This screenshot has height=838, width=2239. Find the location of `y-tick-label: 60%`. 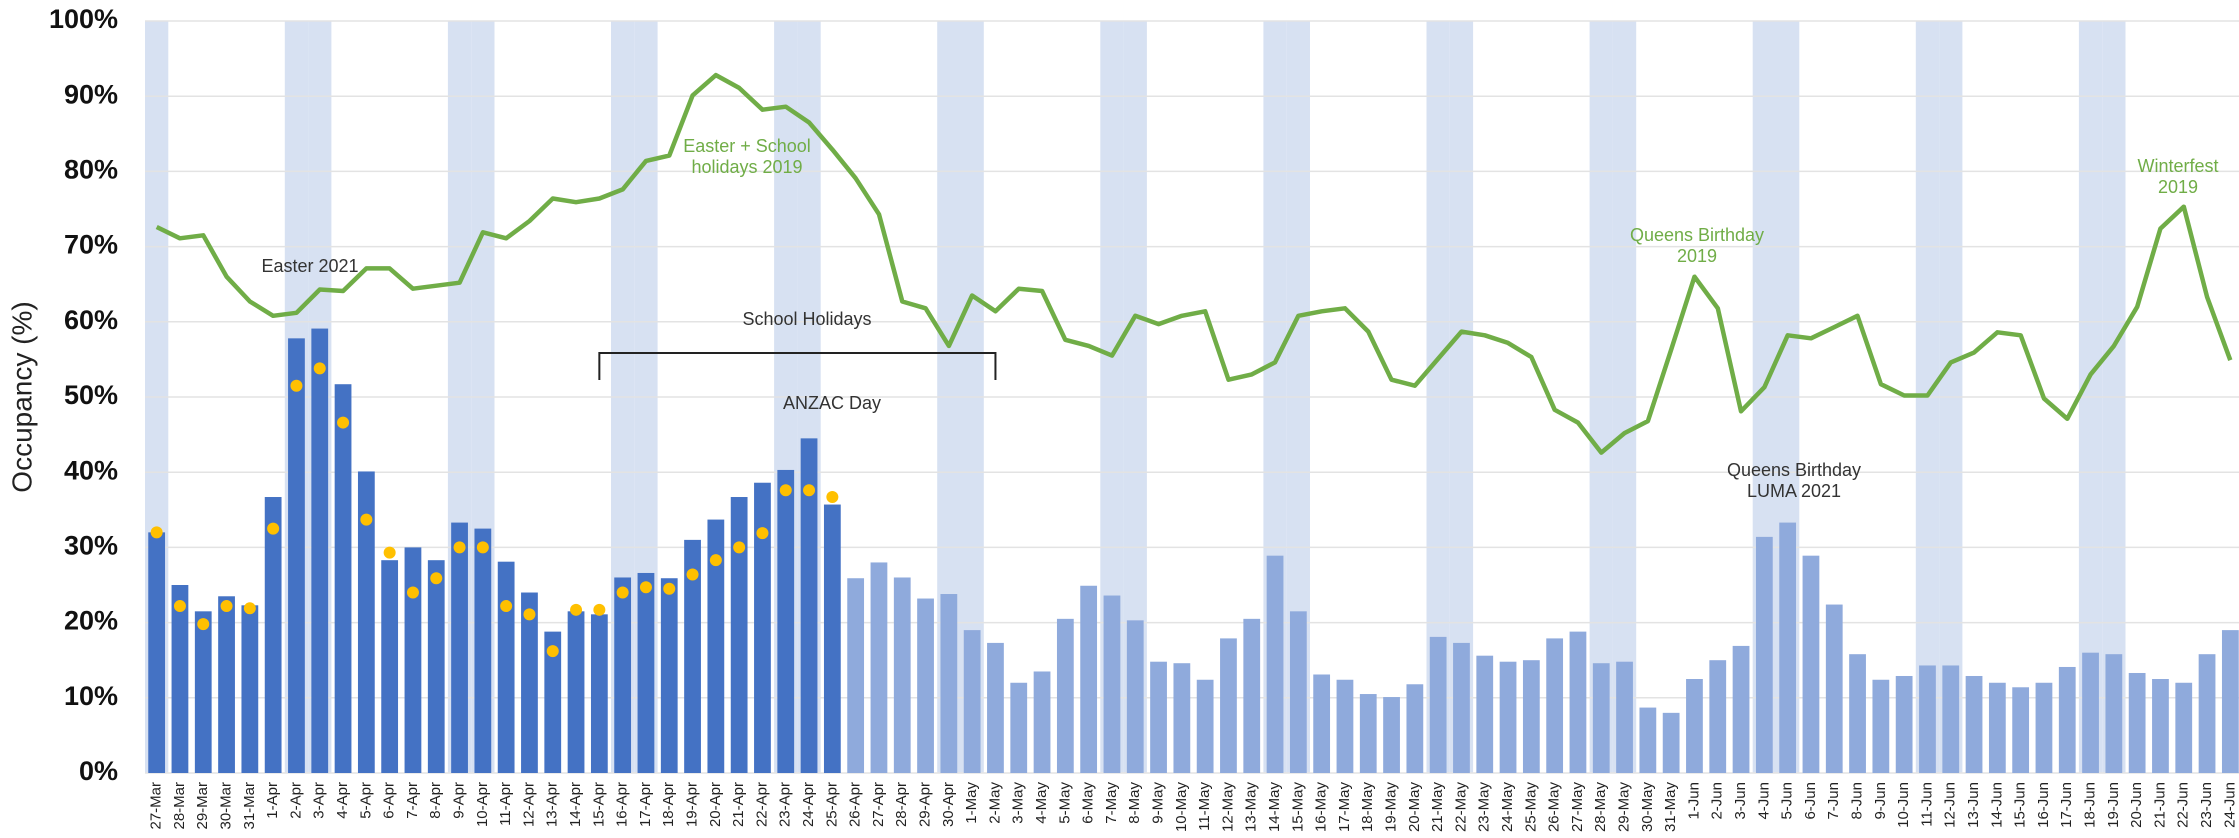

y-tick-label: 60% is located at coordinates (91, 320).